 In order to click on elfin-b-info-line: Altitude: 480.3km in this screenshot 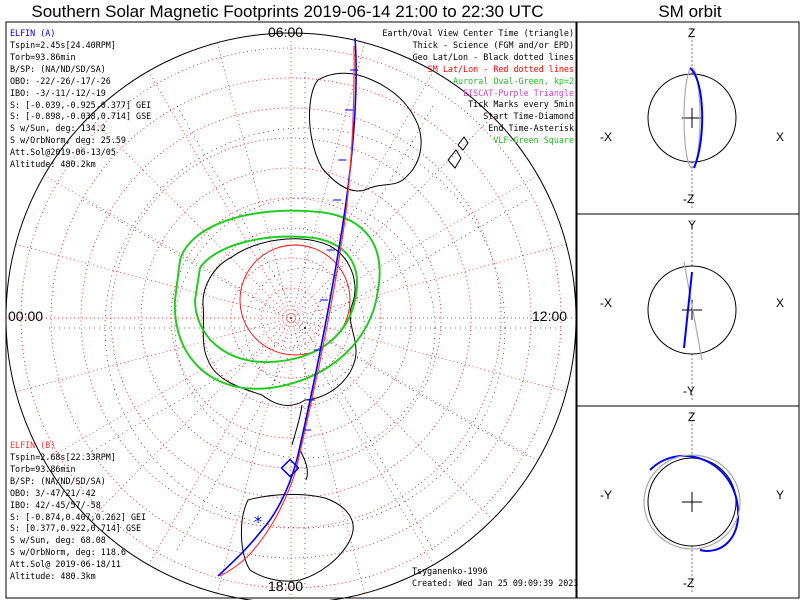, I will do `click(53, 576)`.